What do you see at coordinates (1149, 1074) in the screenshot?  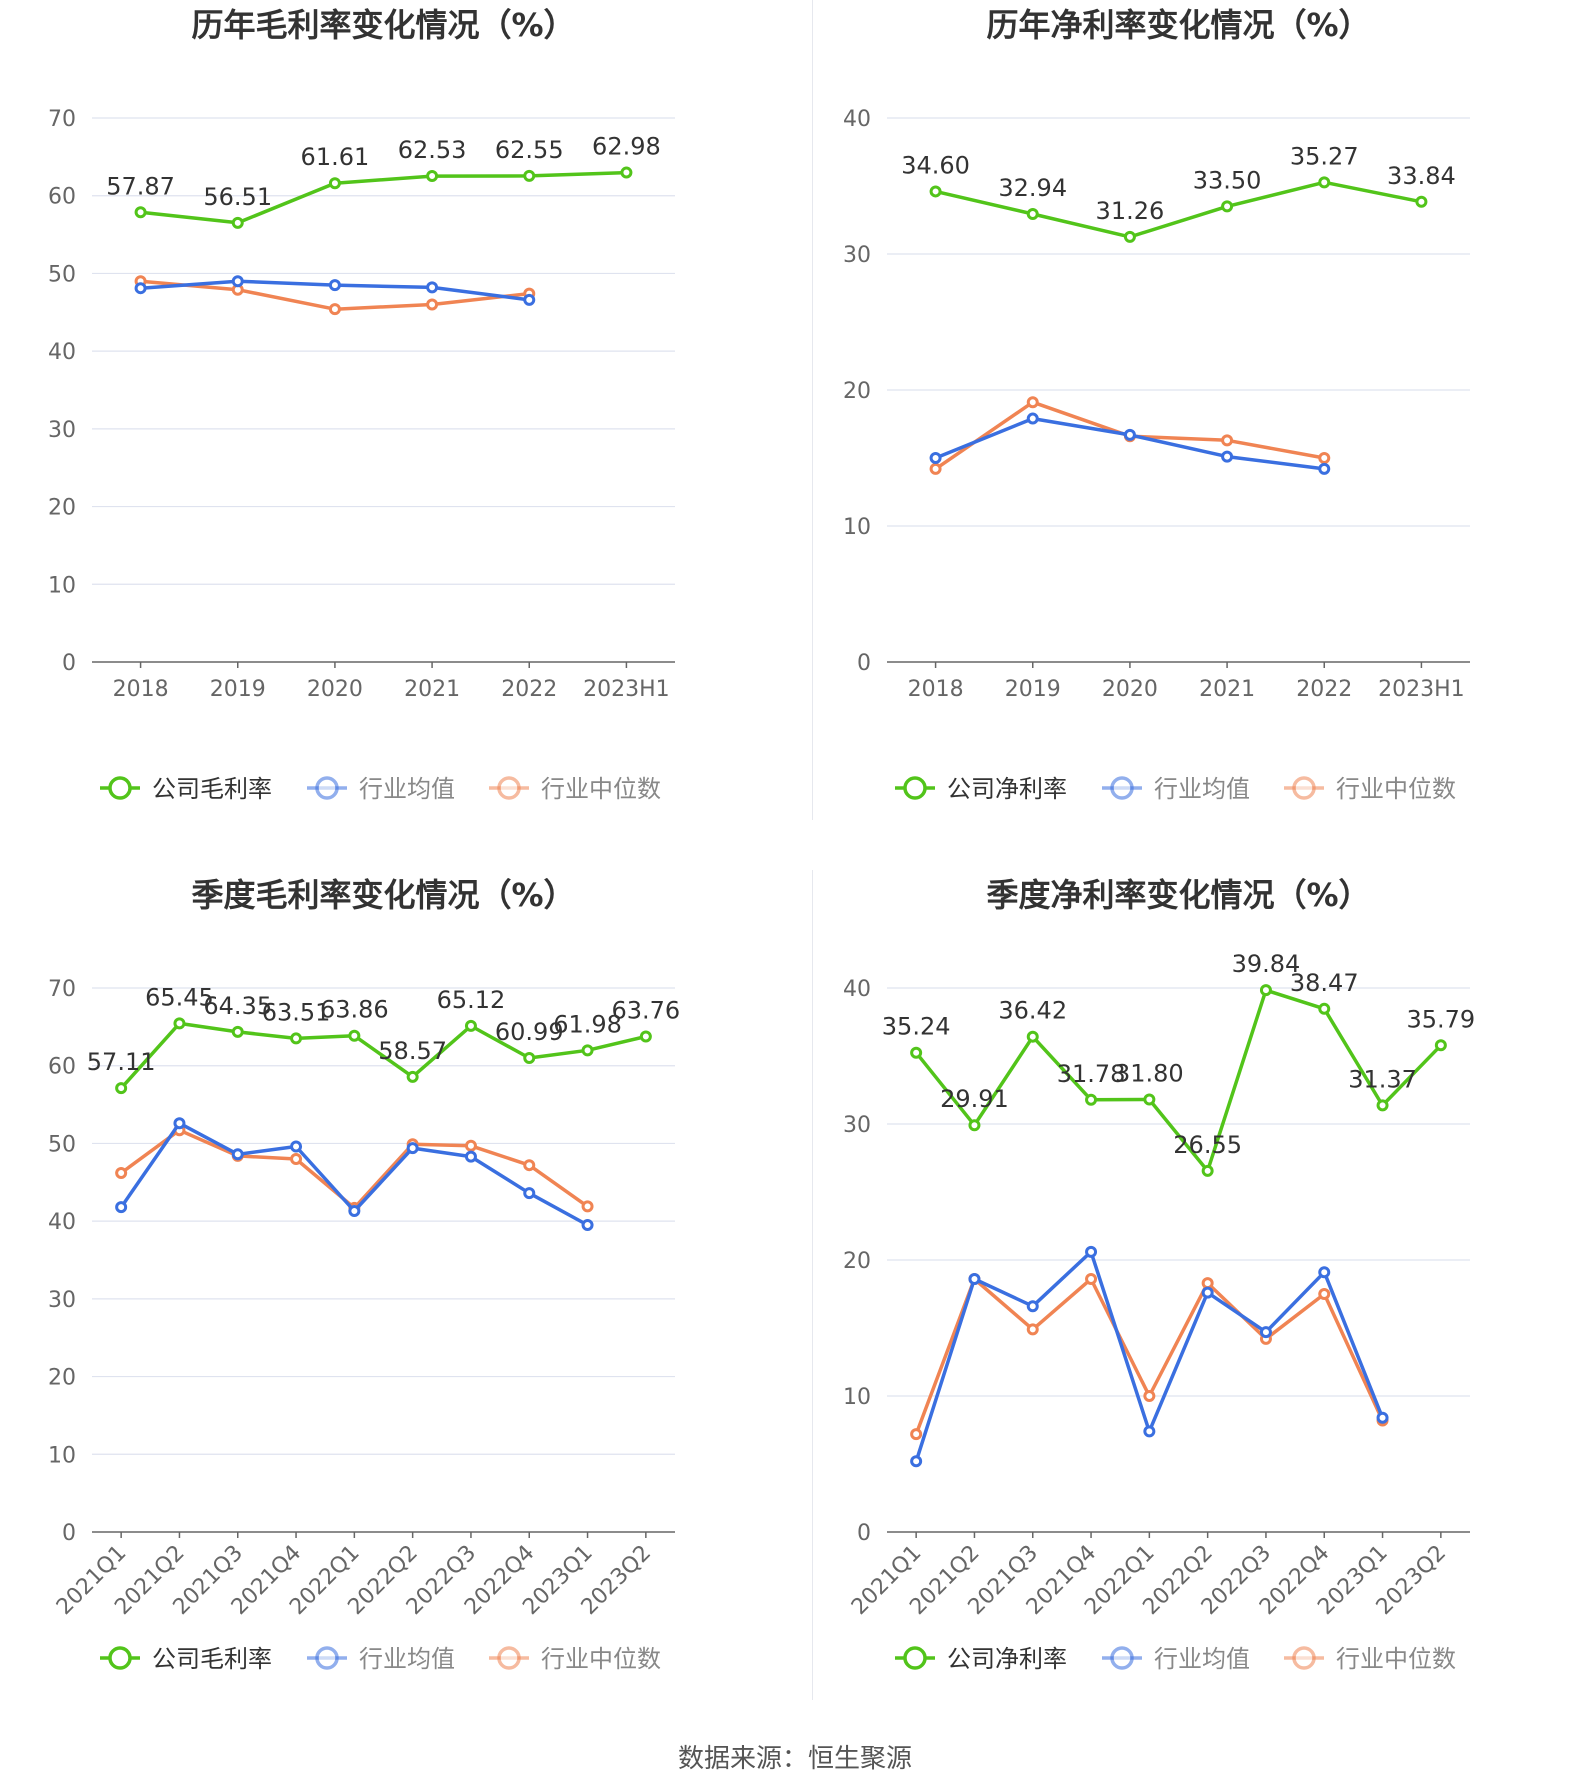 I see `data-label: 31.80` at bounding box center [1149, 1074].